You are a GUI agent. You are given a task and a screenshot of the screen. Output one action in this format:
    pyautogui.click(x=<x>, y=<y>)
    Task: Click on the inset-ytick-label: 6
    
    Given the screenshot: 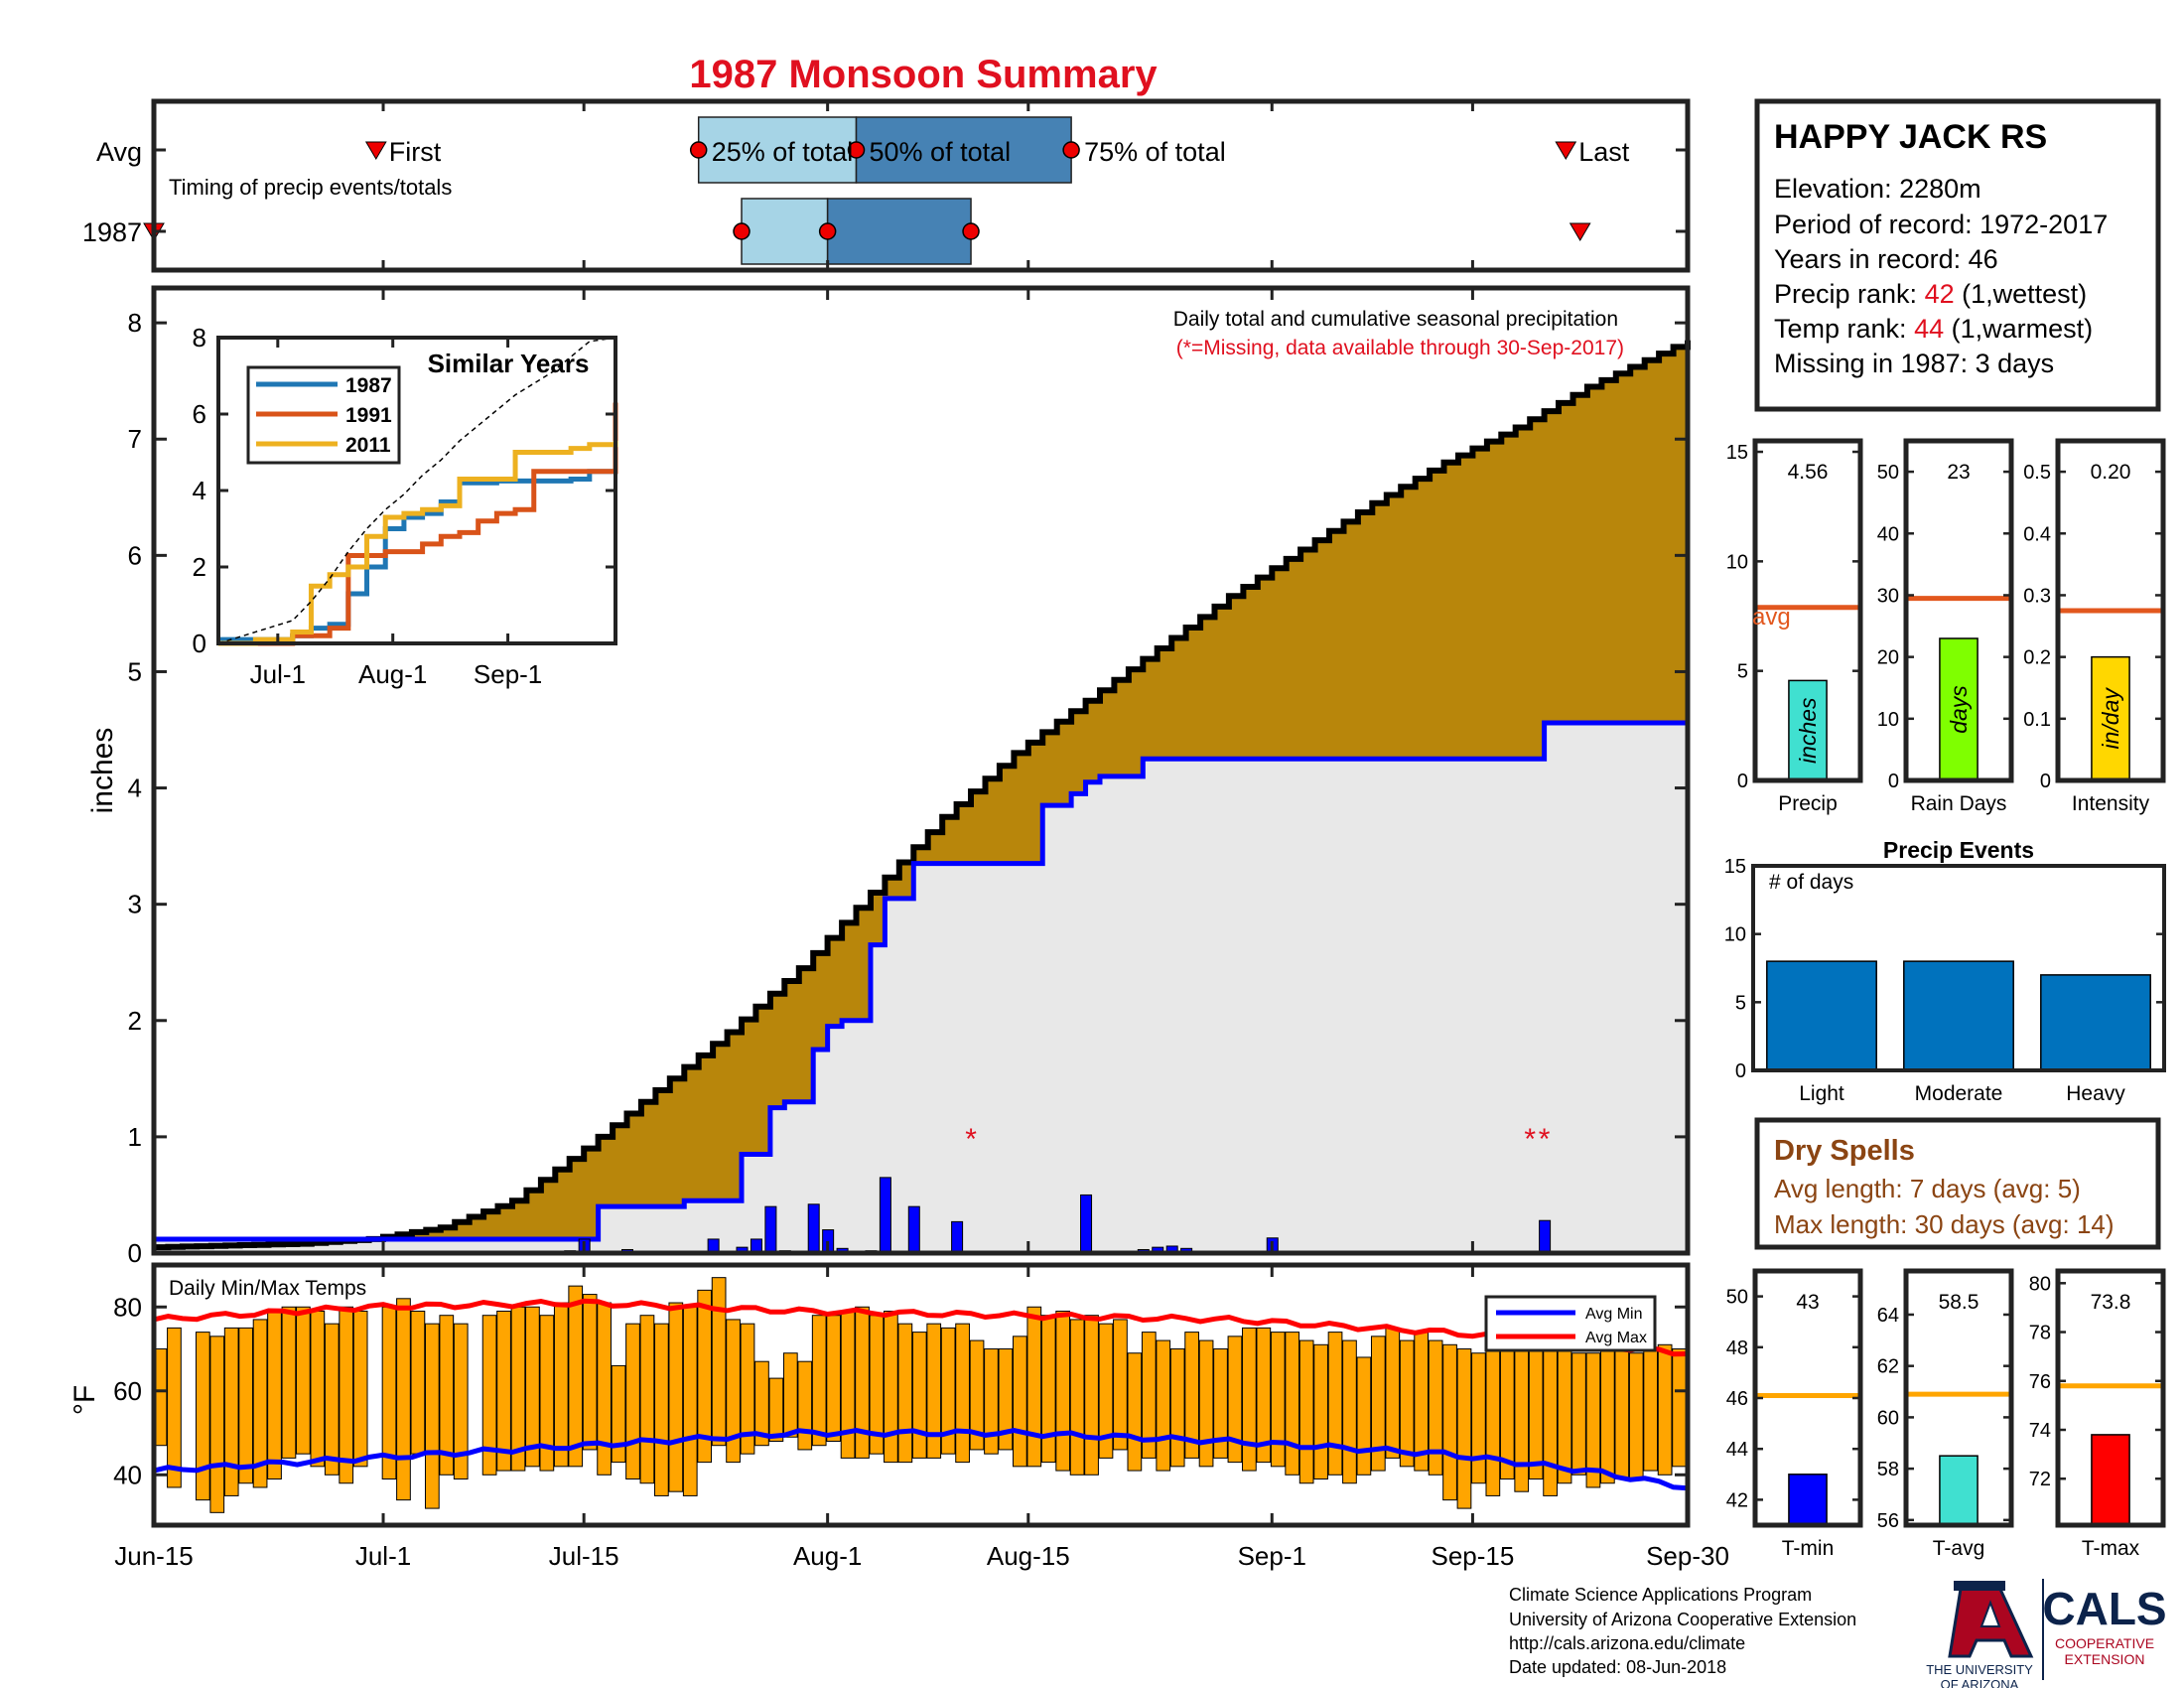 What is the action you would take?
    pyautogui.click(x=199, y=414)
    